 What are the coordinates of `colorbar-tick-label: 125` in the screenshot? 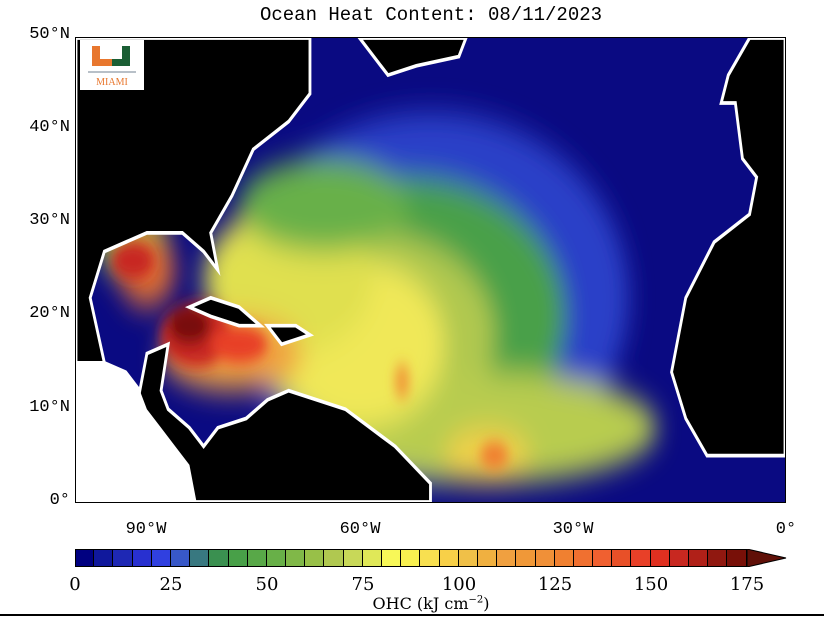 It's located at (555, 584).